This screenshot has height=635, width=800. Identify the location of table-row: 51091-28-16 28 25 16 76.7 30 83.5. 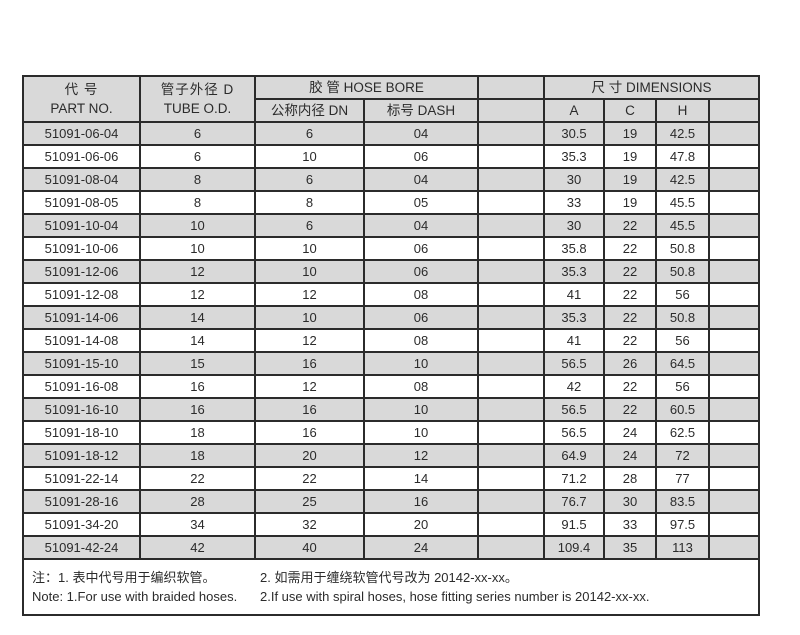
(391, 501).